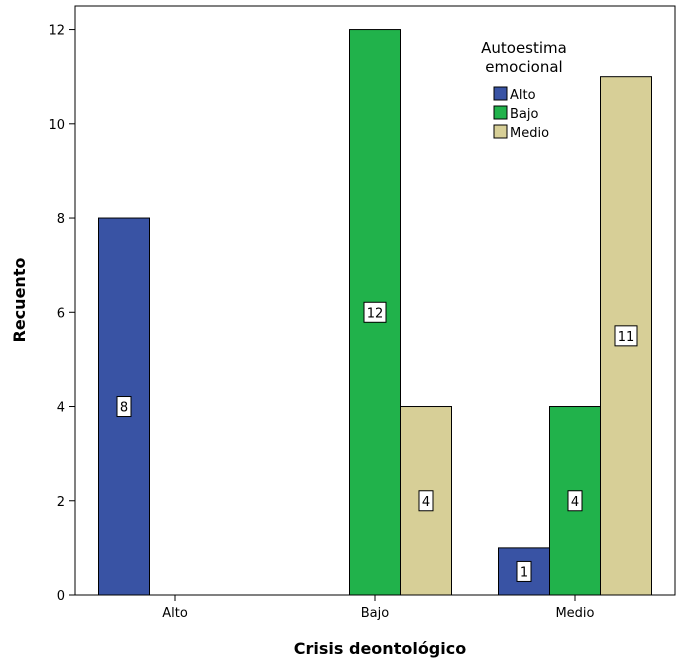 The width and height of the screenshot is (678, 661). What do you see at coordinates (500, 131) in the screenshot?
I see `legend-swatch-medio` at bounding box center [500, 131].